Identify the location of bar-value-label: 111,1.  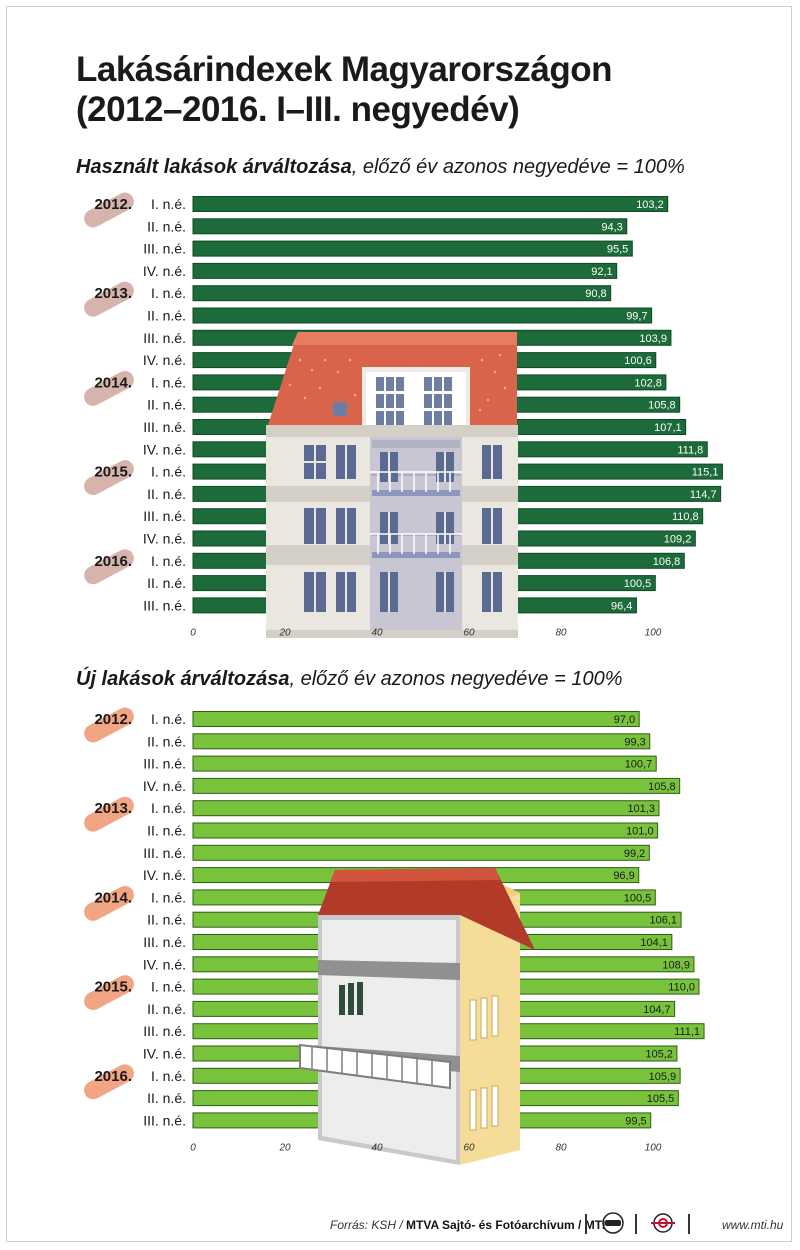
(687, 1032).